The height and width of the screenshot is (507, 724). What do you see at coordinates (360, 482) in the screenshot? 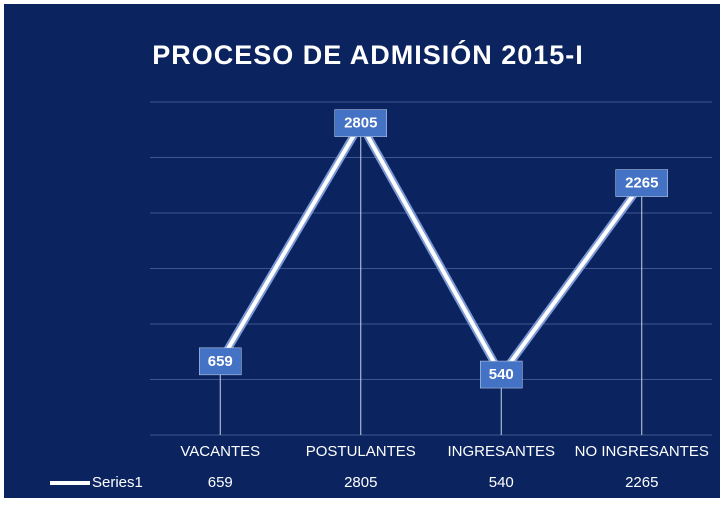
I see `table-value: 2805` at bounding box center [360, 482].